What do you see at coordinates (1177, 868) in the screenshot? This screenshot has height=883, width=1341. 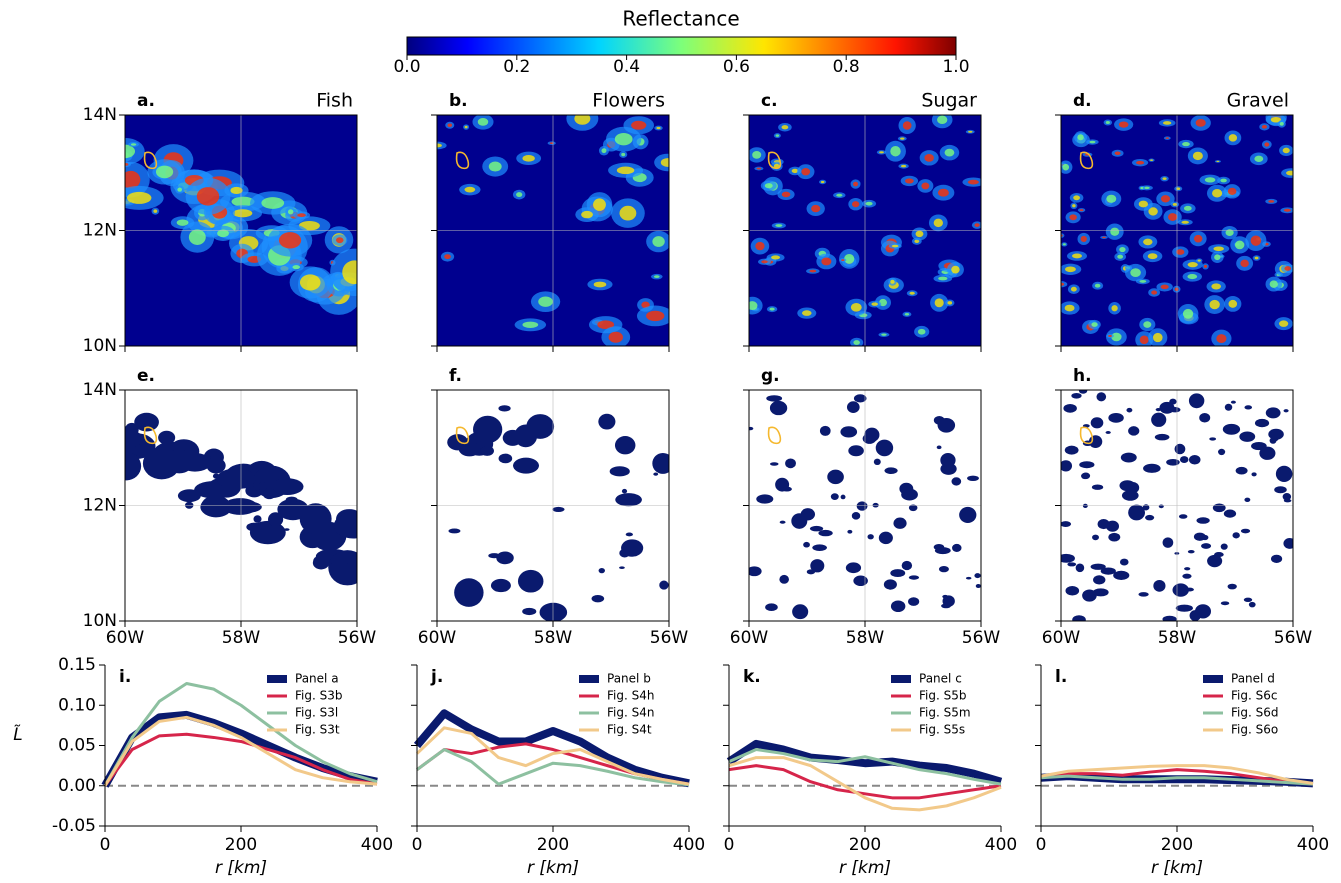 I see `x-axis-label: r [km]` at bounding box center [1177, 868].